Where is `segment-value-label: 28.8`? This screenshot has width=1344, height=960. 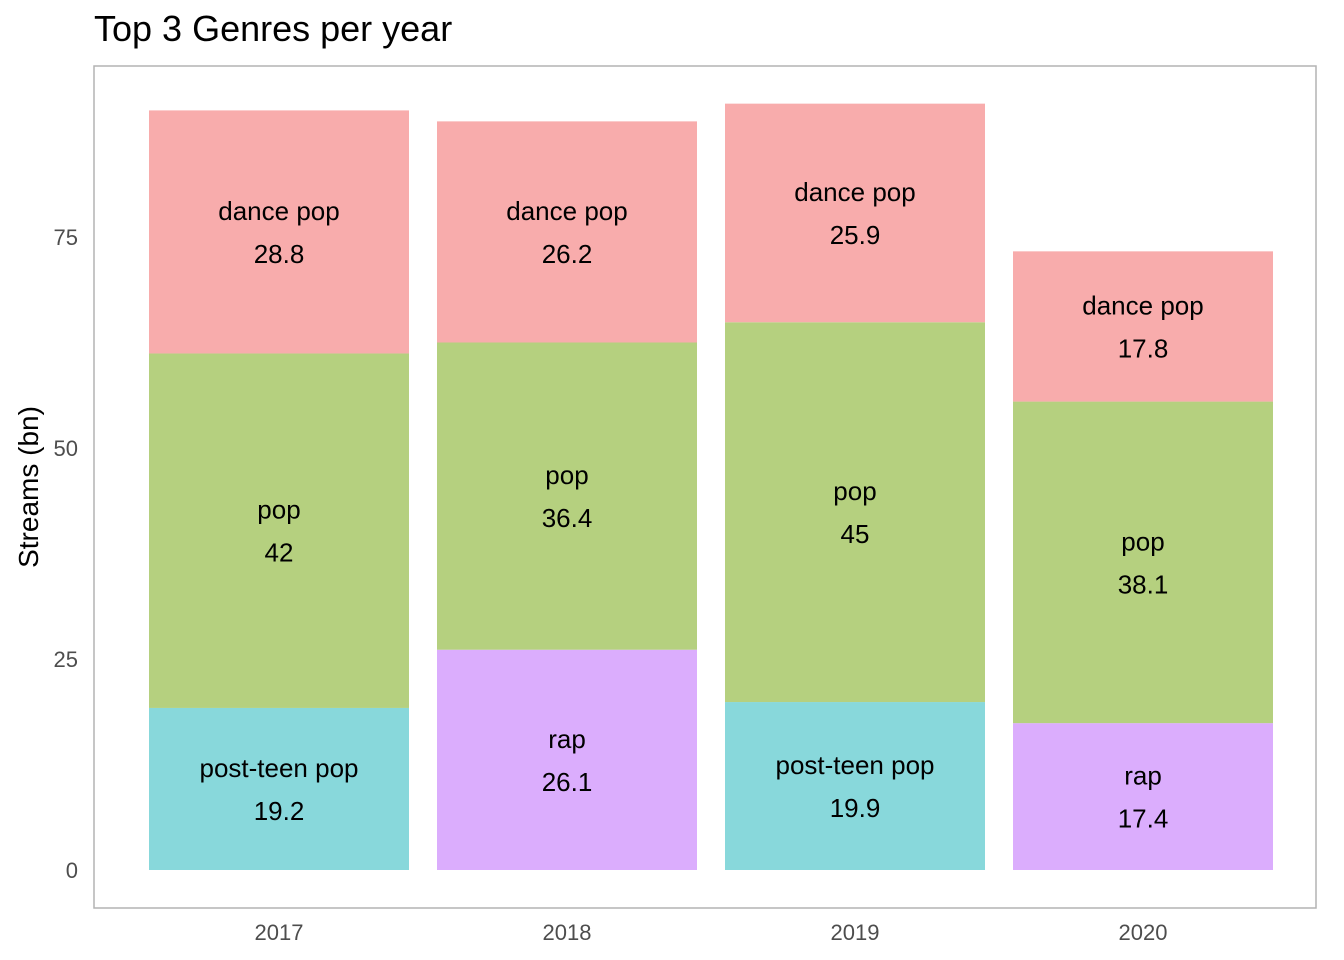
segment-value-label: 28.8 is located at coordinates (279, 254).